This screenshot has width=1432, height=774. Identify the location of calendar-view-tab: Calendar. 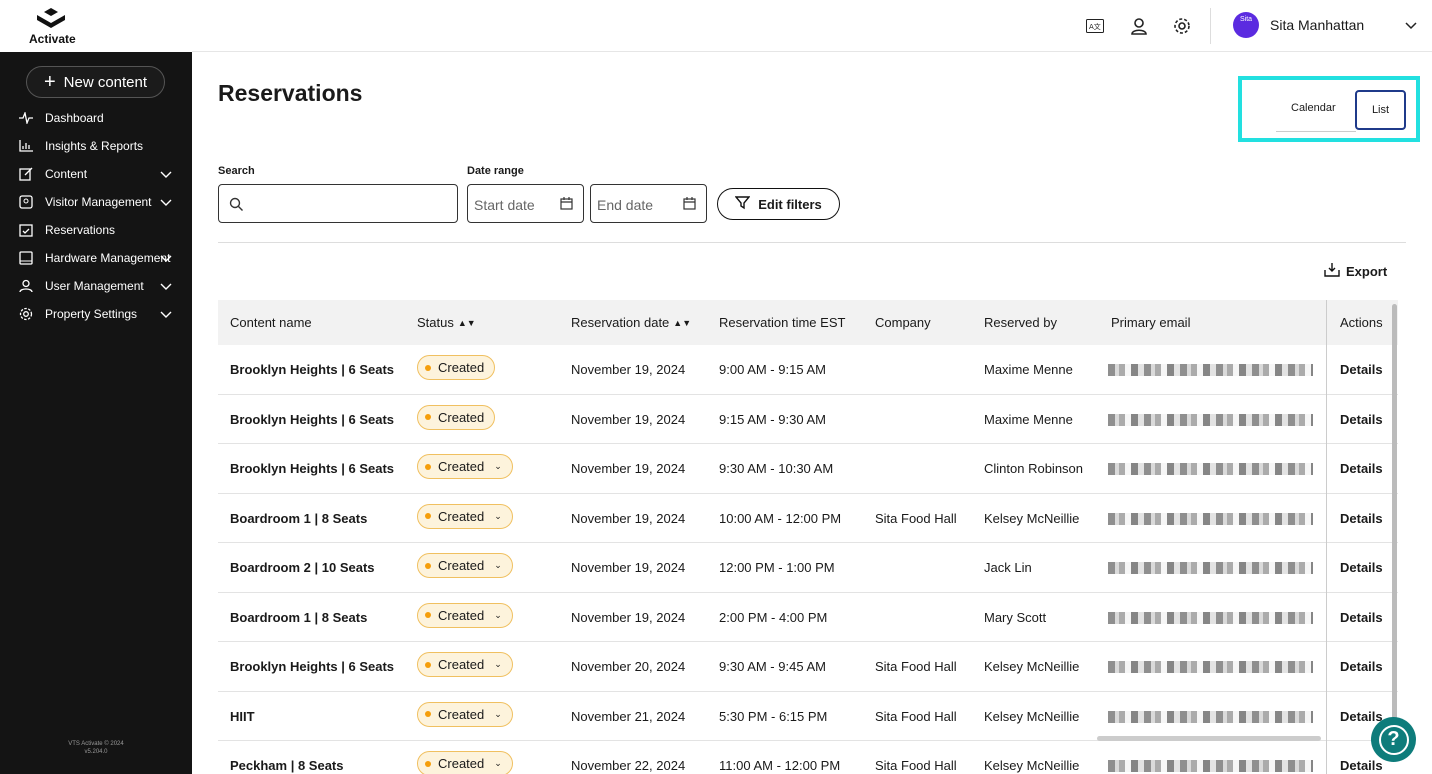
(1313, 108).